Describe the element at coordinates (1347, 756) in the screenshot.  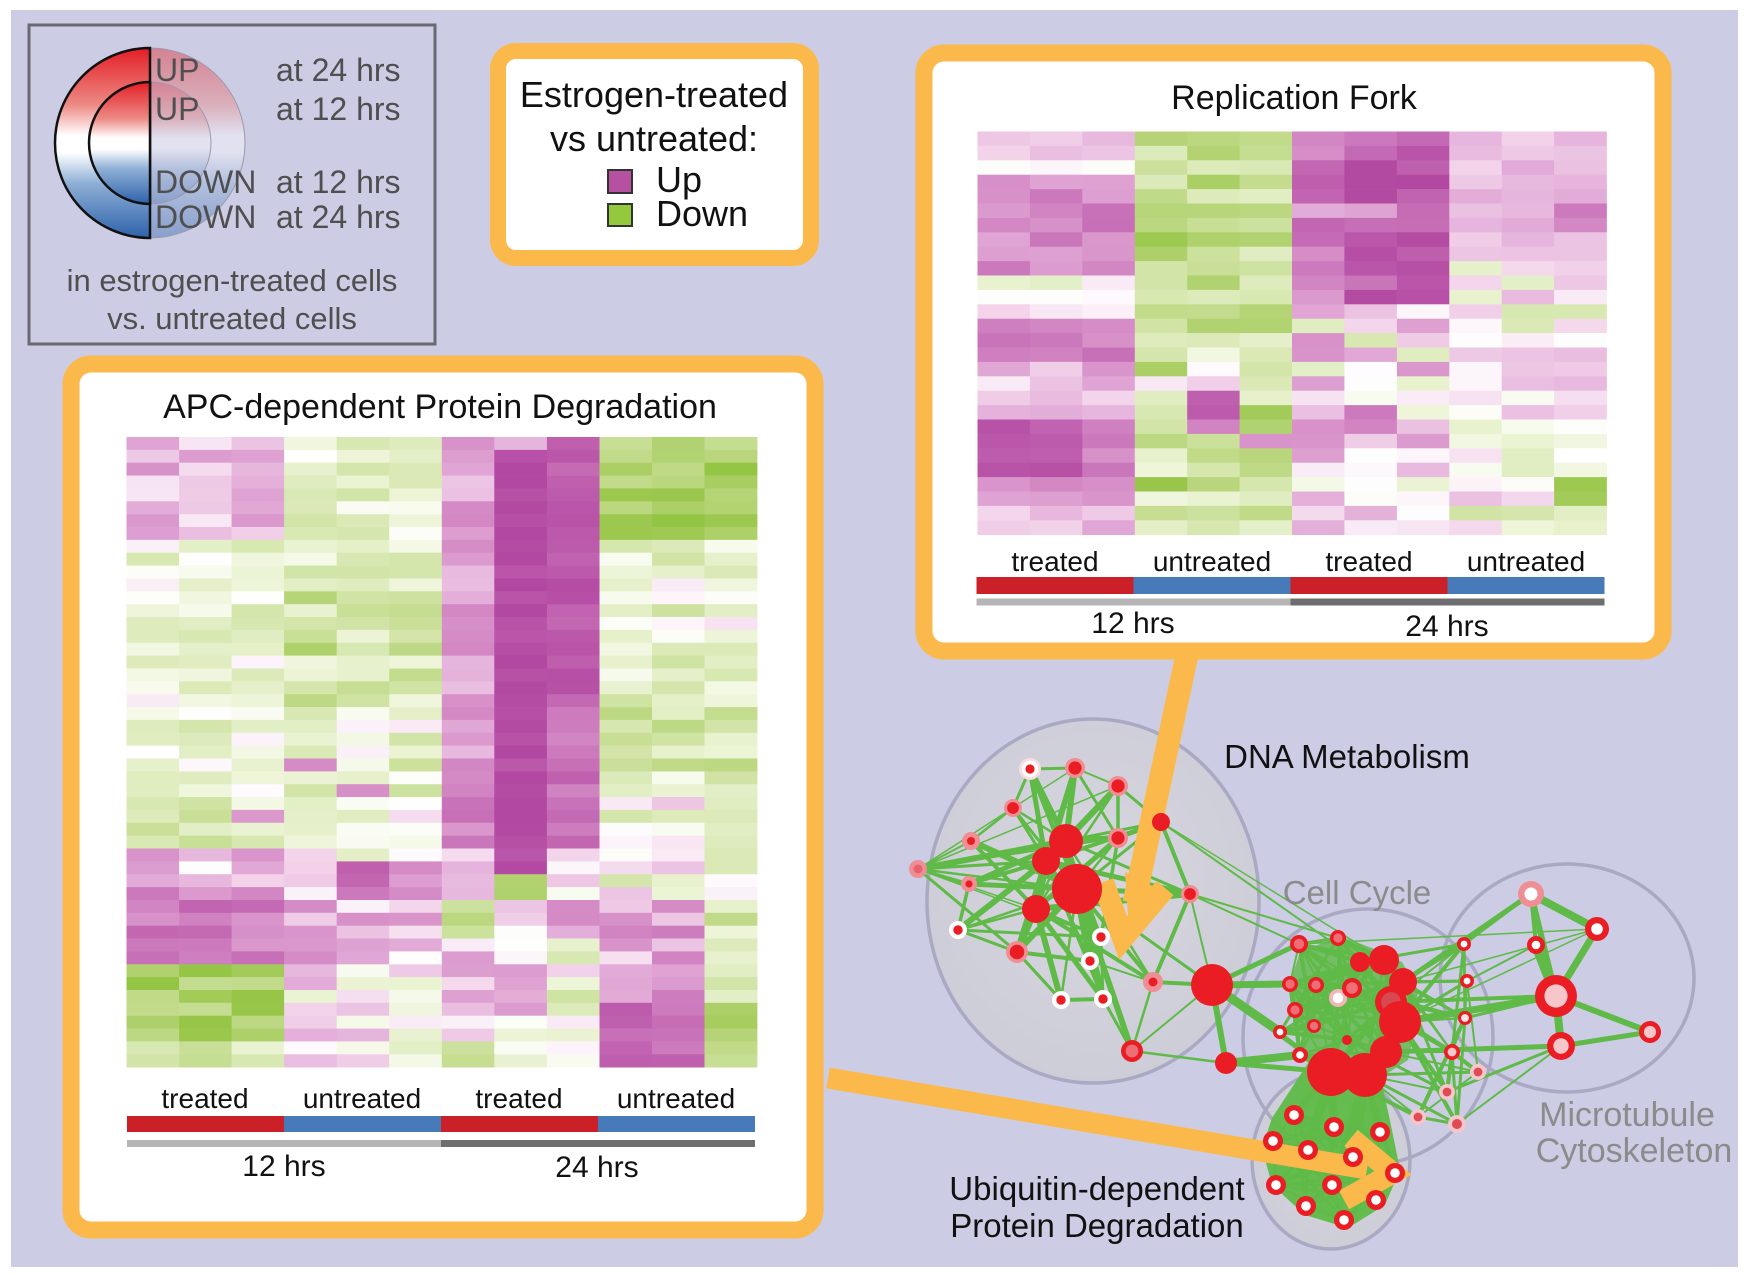
I see `svg-text: DNA Metabolism` at that location.